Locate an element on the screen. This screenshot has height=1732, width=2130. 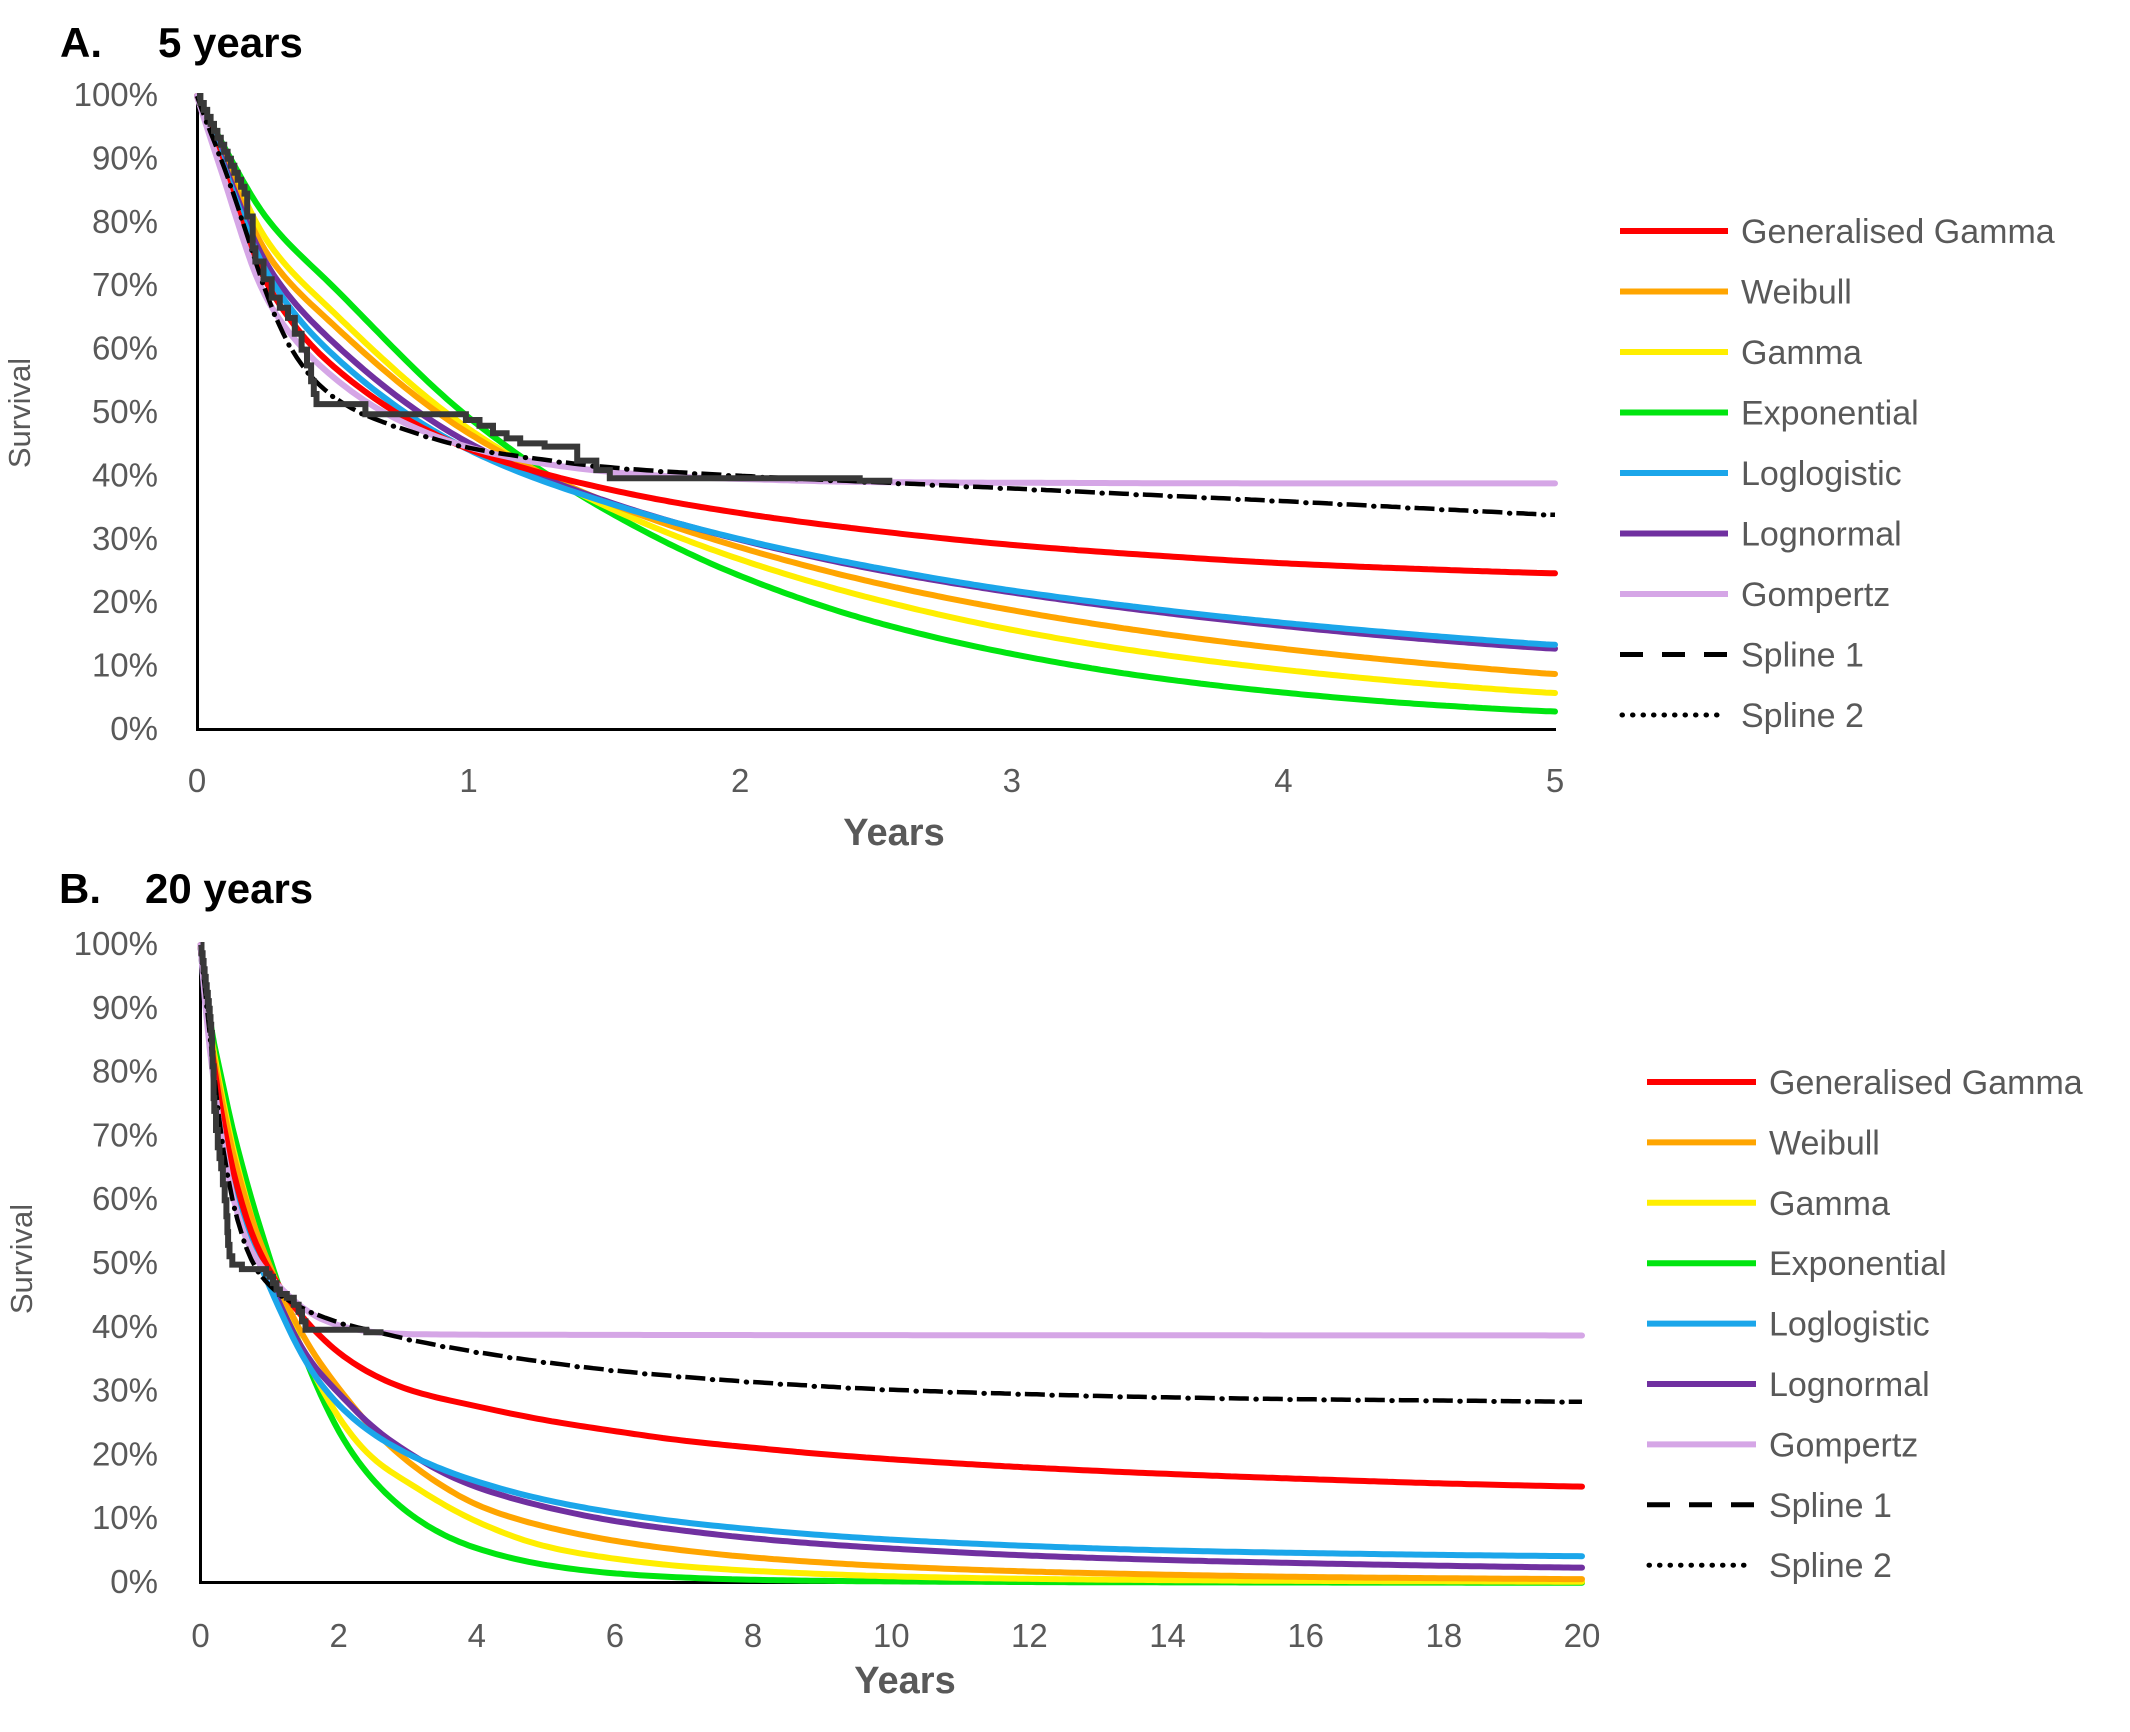
svg-text: 12 is located at coordinates (1029, 1635).